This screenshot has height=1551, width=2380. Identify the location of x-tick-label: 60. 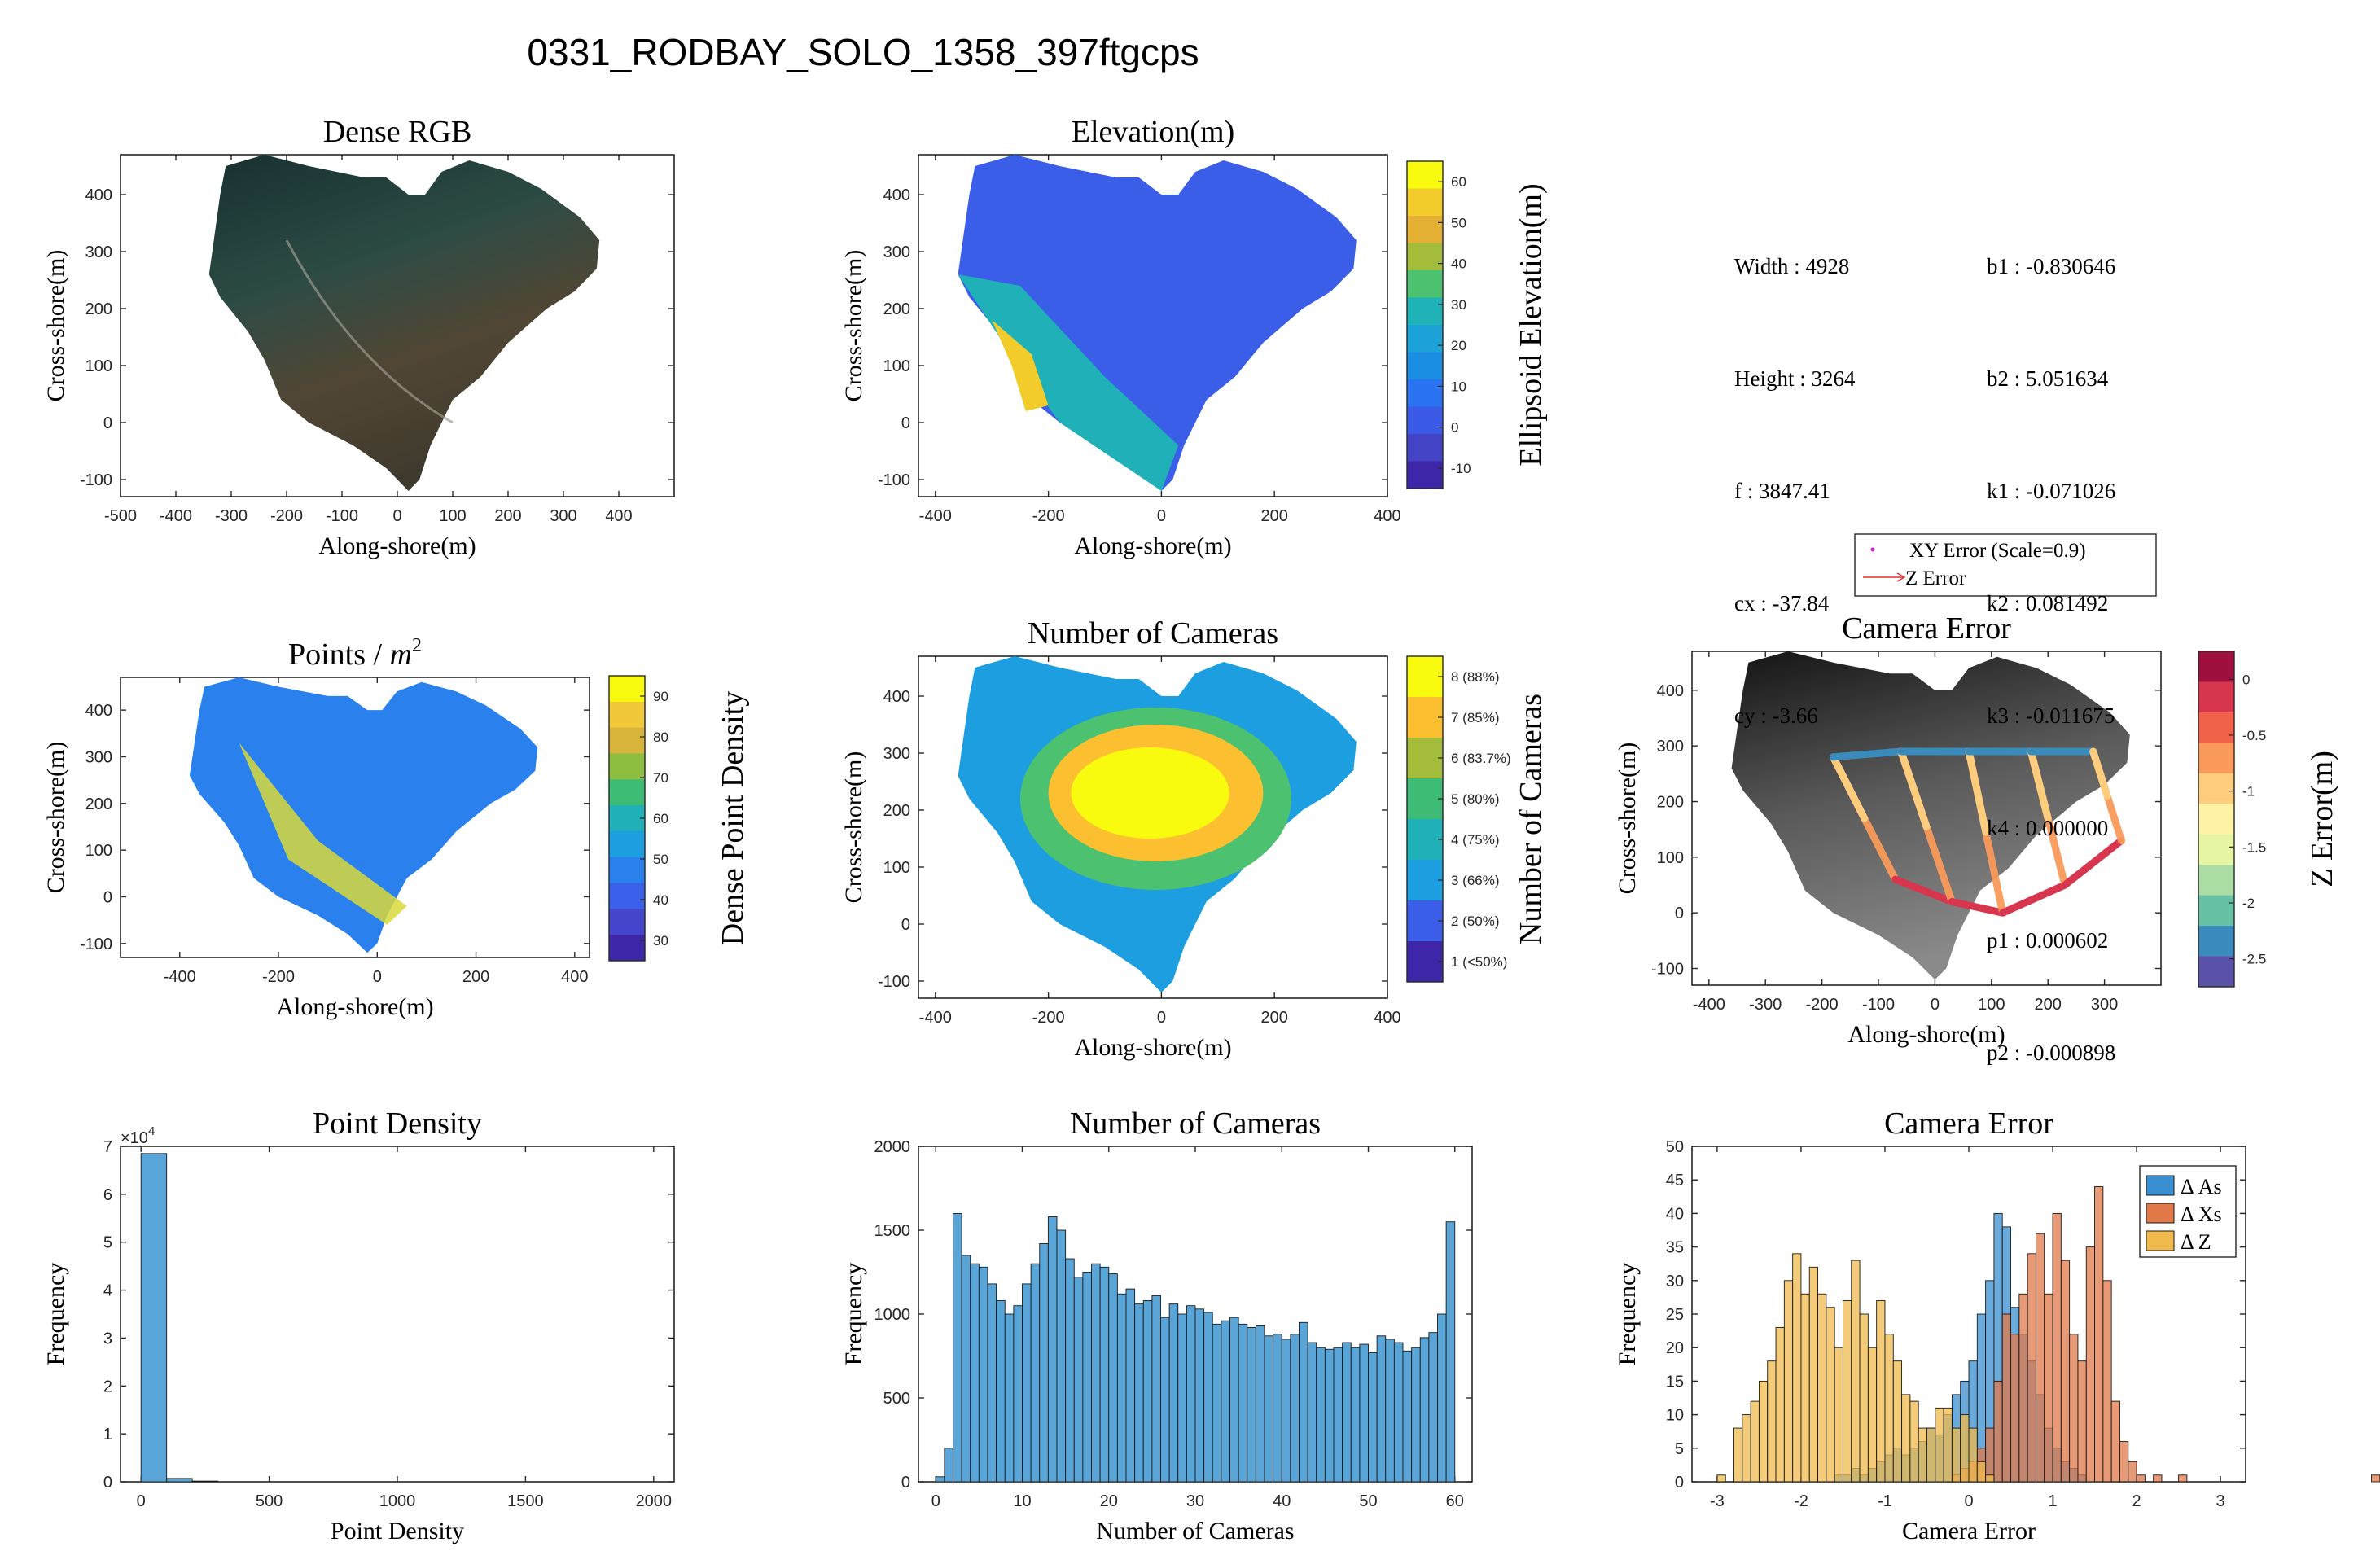
(1455, 1501).